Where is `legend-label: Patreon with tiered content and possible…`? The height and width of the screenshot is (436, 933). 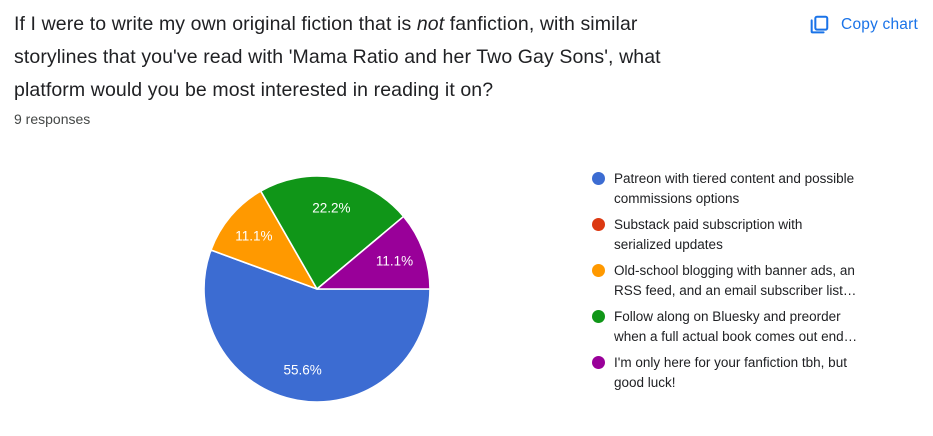
legend-label: Patreon with tiered content and possible… is located at coordinates (734, 188).